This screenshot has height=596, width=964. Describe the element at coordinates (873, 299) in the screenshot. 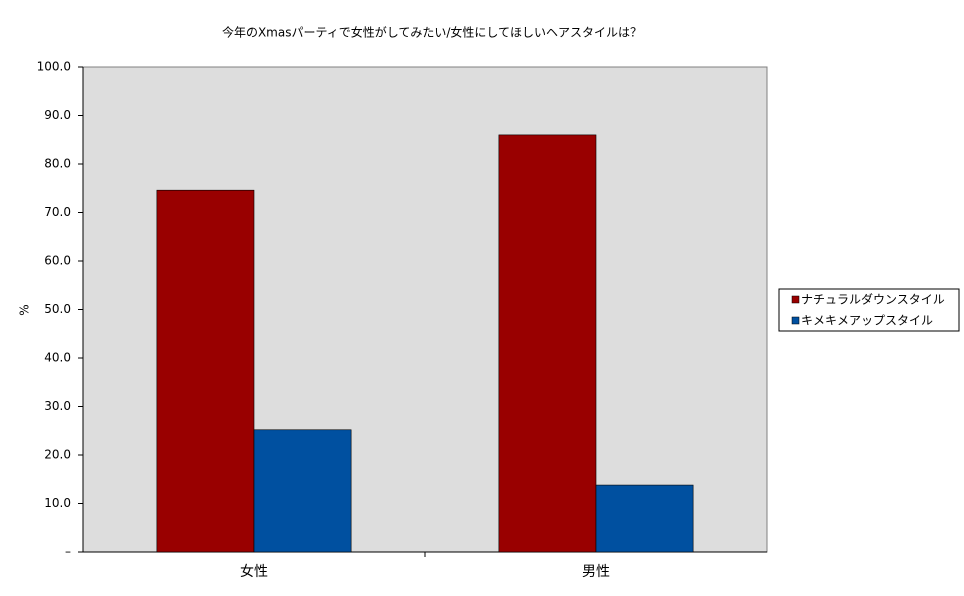

I see `legend-label: ナチュラルダウンスタイル` at that location.